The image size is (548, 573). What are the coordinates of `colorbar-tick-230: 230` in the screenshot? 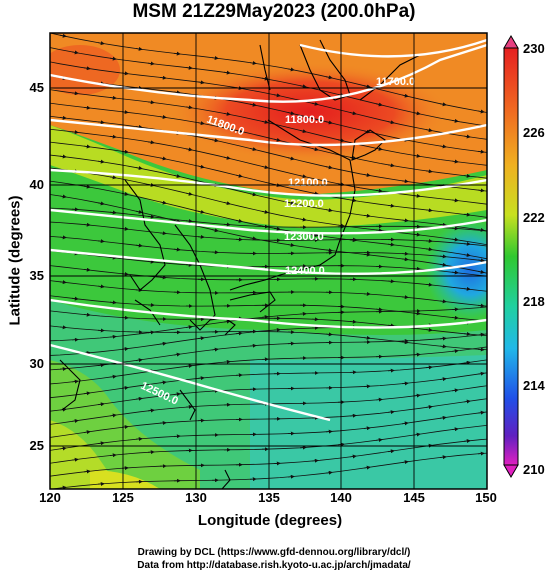 It's located at (534, 48).